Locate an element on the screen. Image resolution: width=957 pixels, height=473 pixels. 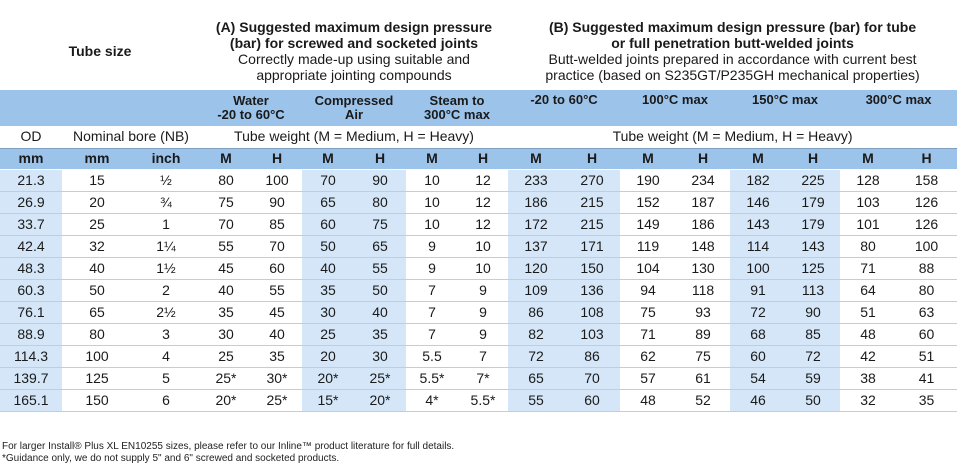
table-cell: 20 is located at coordinates (328, 356).